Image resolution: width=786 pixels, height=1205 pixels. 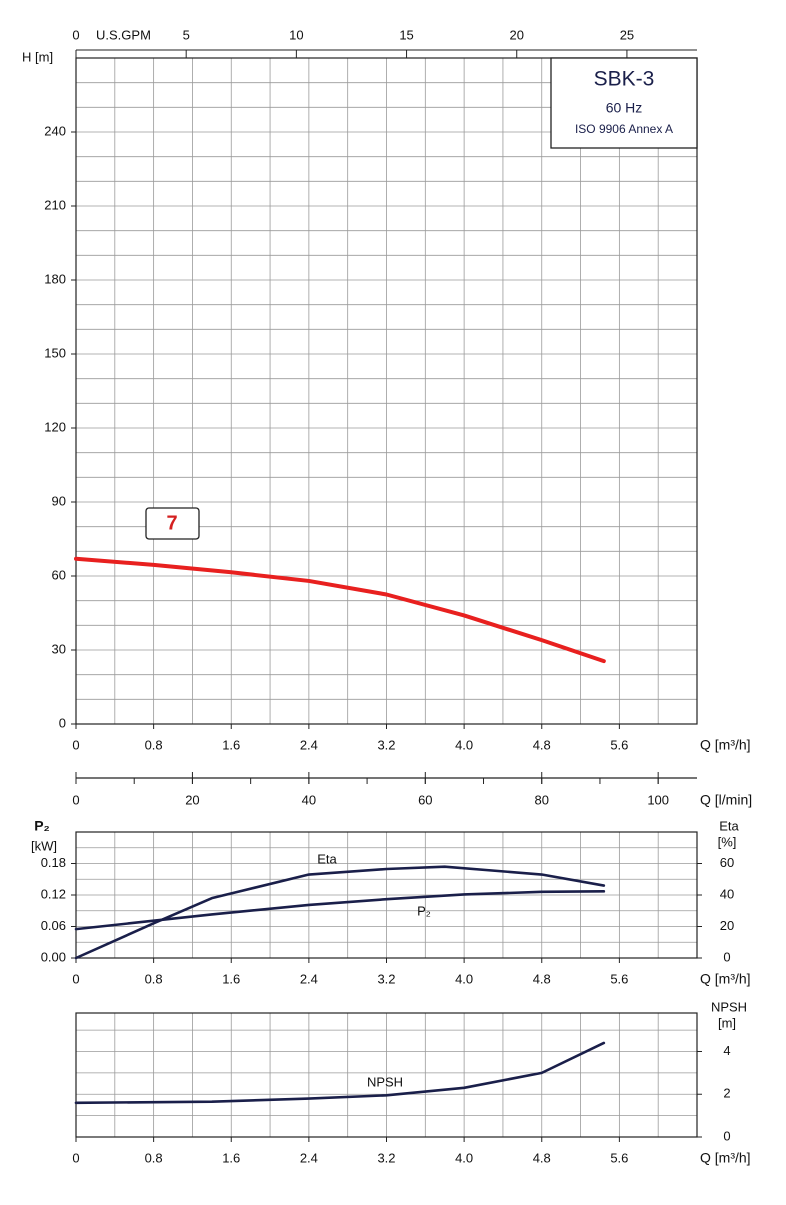 I want to click on info-text: SBK-3, so click(x=624, y=79).